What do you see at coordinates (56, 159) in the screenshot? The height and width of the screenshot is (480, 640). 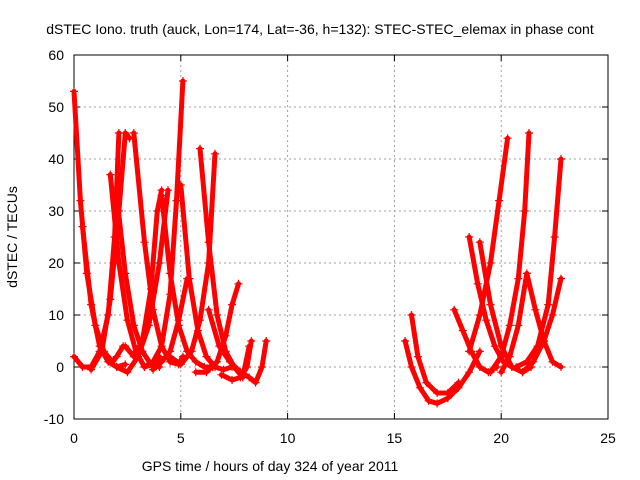 I see `y-tick-label: 40` at bounding box center [56, 159].